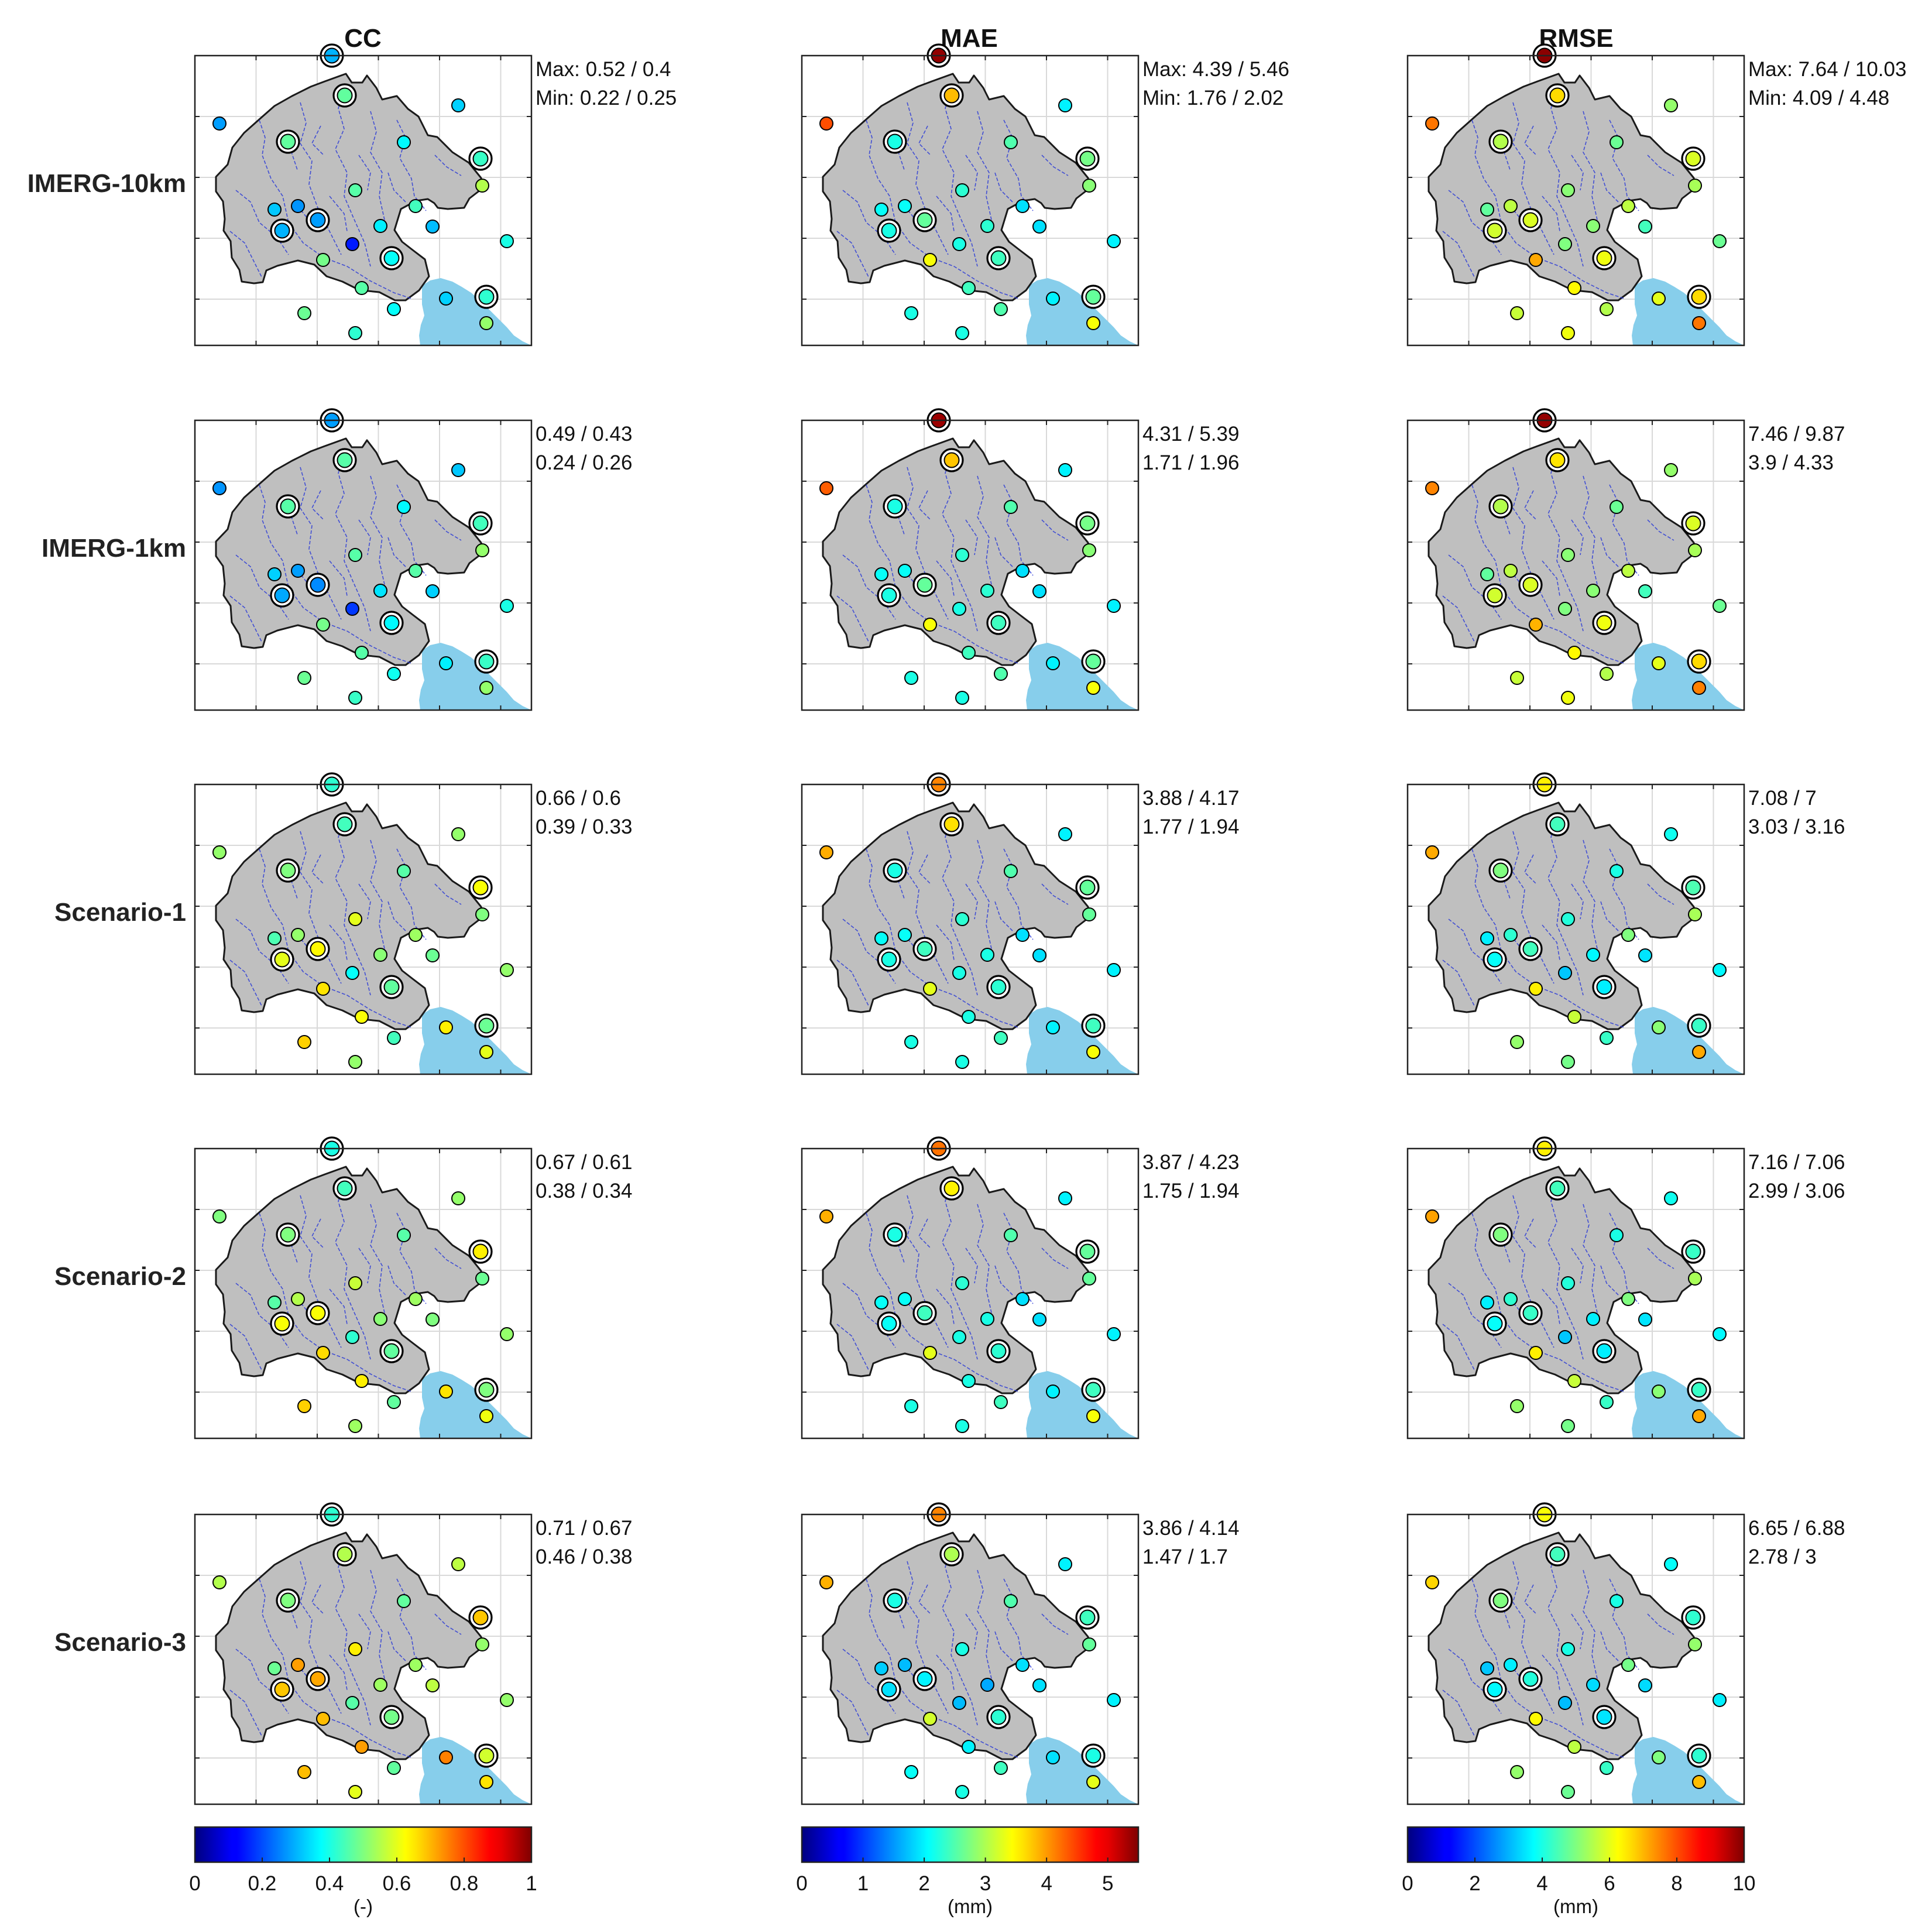 This screenshot has width=1932, height=1926. What do you see at coordinates (968, 1871) in the screenshot?
I see `colorbar-mae: 0 1 2 3 4 5 (mm)` at bounding box center [968, 1871].